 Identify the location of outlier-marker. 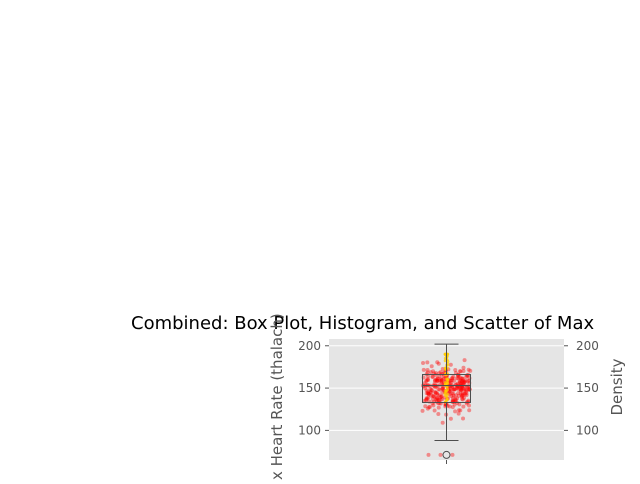
(446, 454).